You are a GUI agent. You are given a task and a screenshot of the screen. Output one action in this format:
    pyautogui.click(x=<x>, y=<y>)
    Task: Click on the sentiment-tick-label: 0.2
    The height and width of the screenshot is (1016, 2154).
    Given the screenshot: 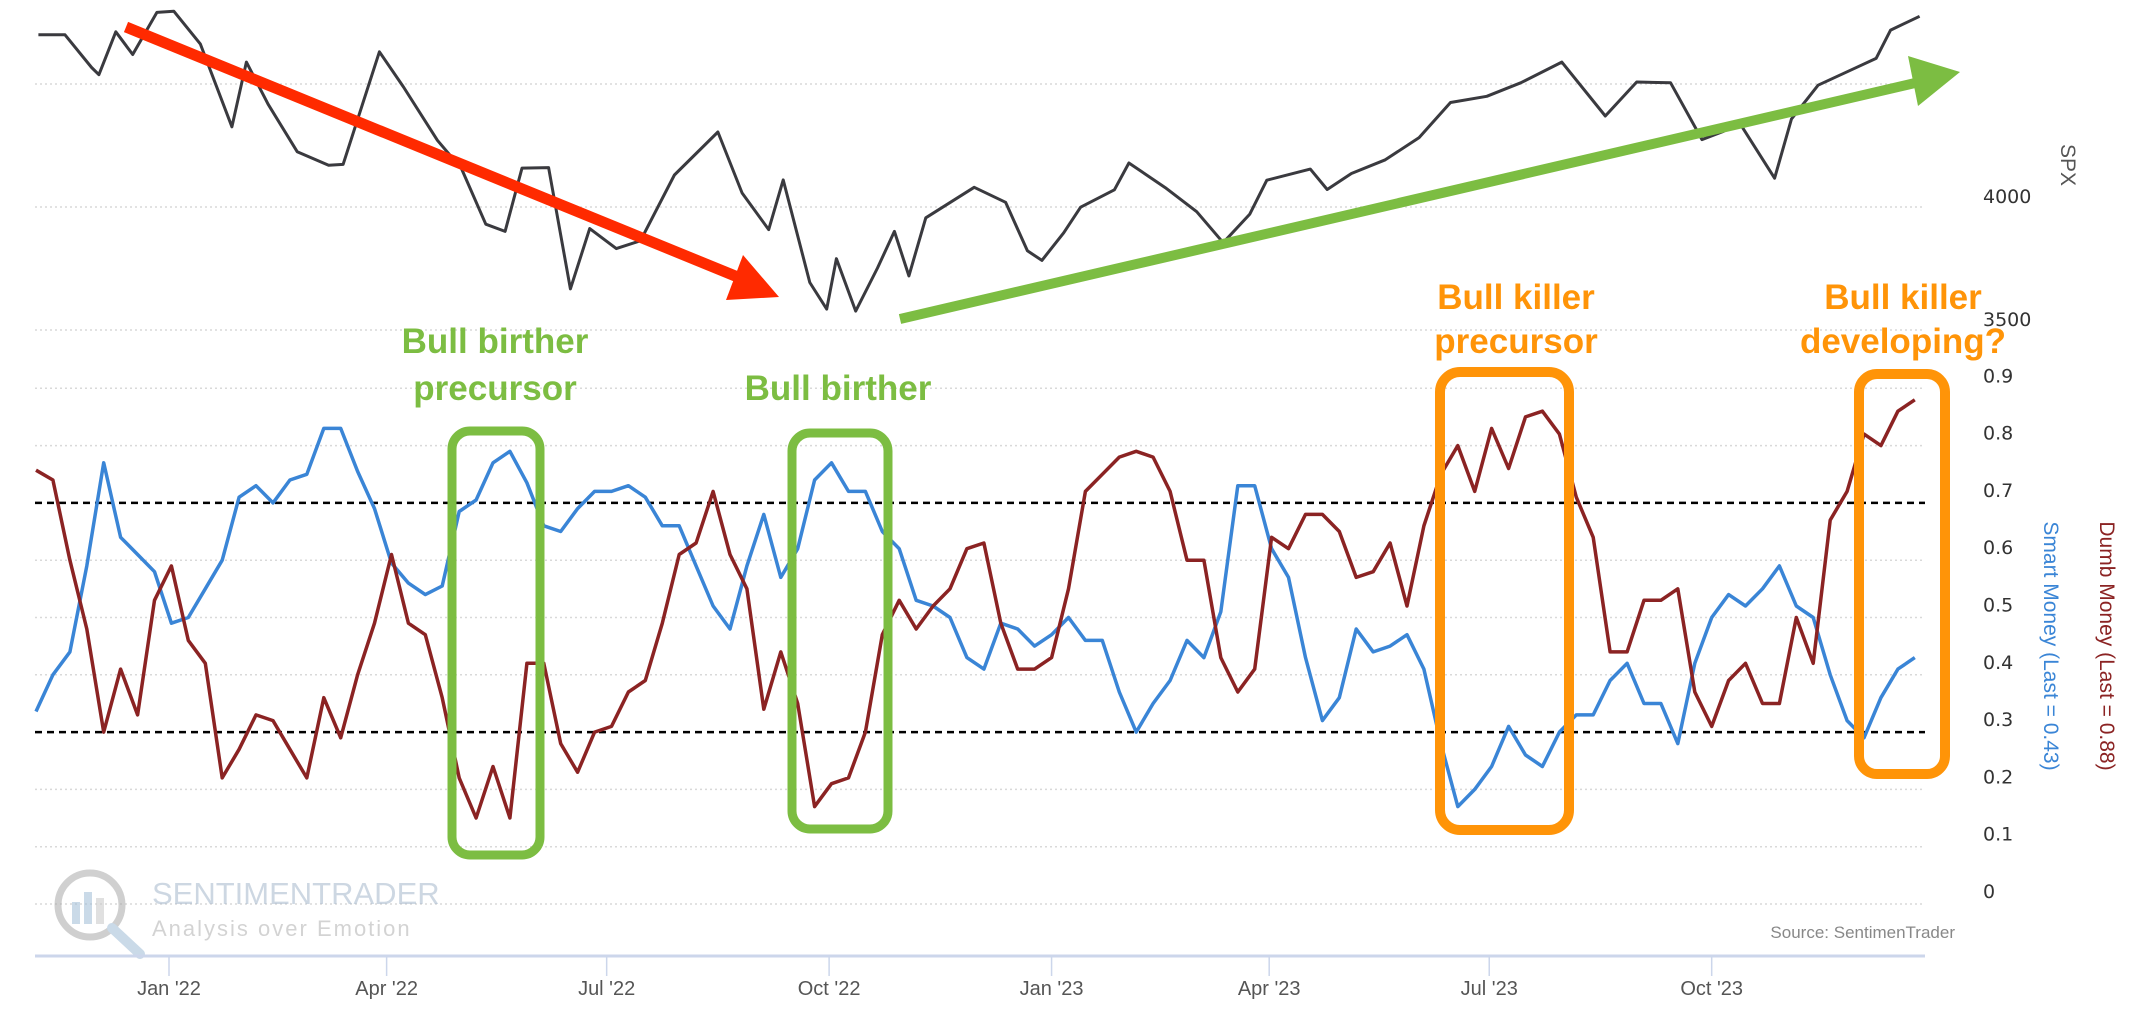 What is the action you would take?
    pyautogui.click(x=1998, y=777)
    